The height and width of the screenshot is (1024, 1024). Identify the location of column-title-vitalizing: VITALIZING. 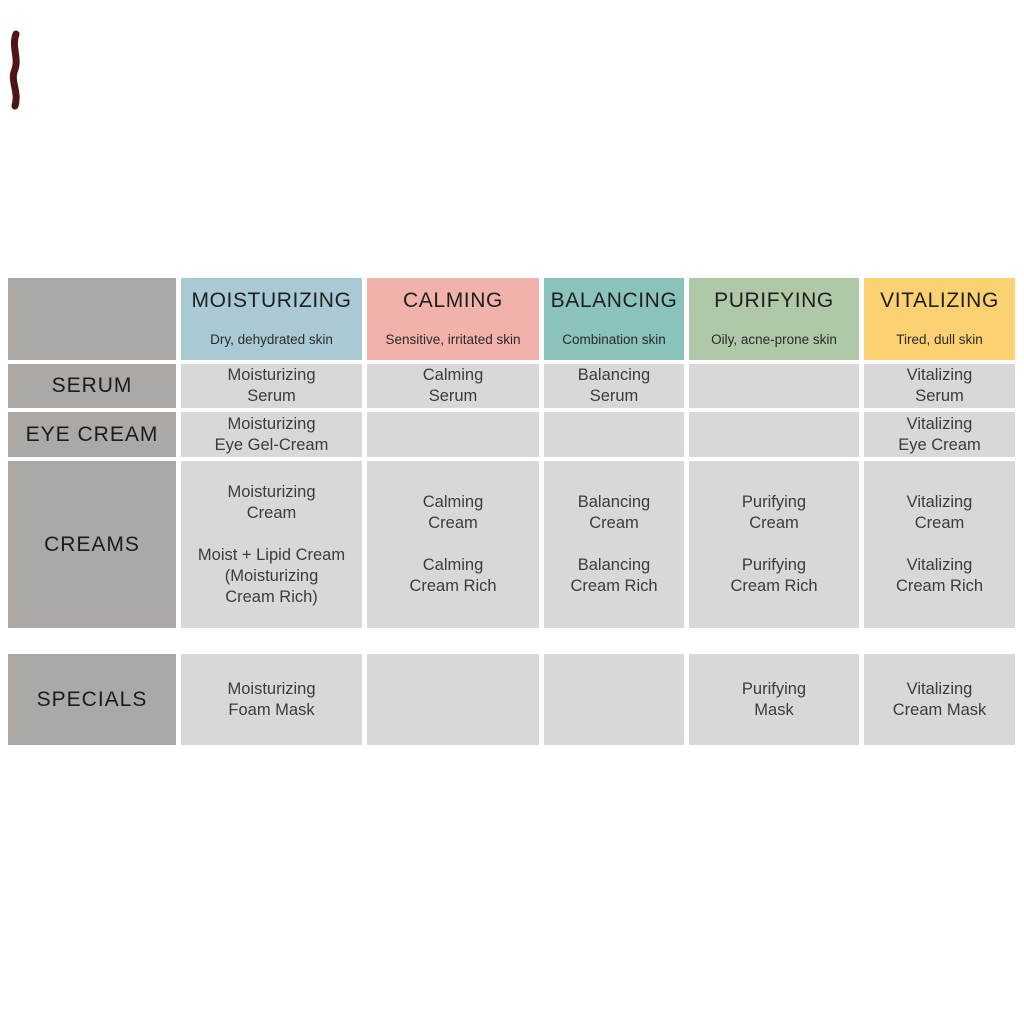
(939, 300).